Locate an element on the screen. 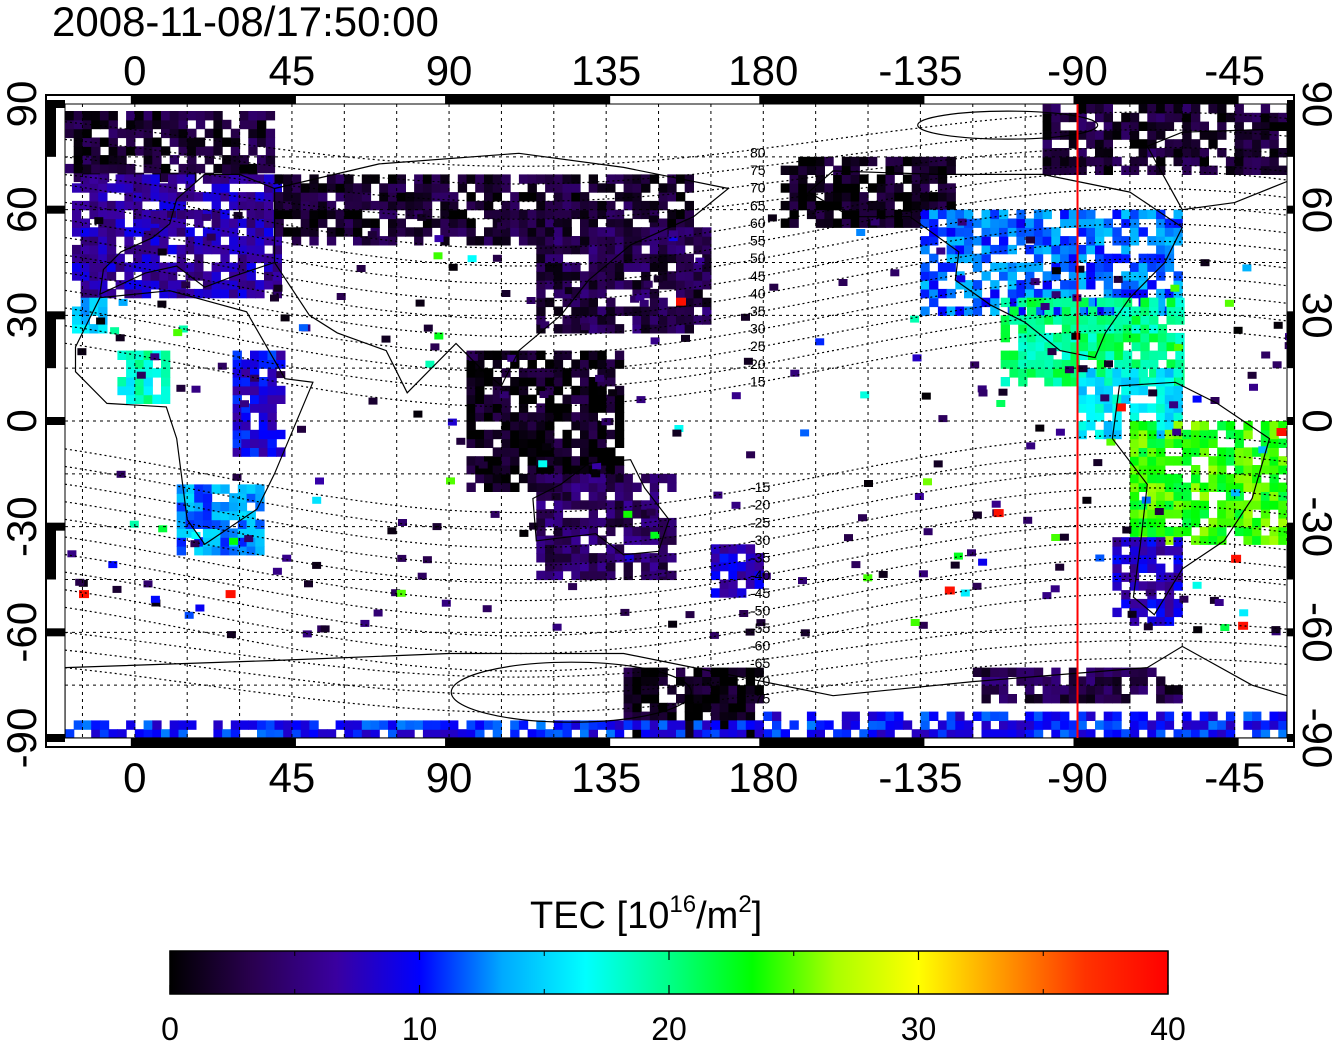  mlat-label: -65 is located at coordinates (760, 663).